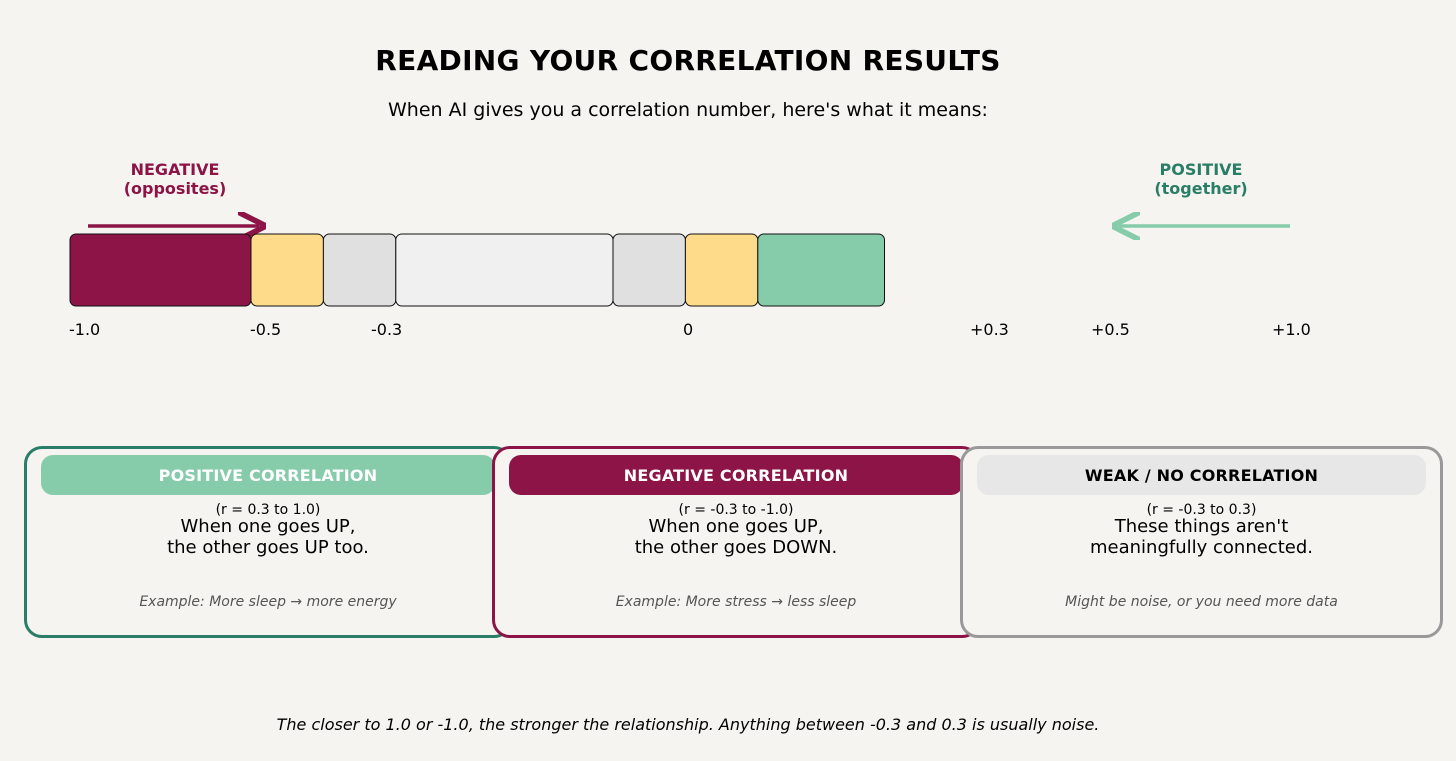 The height and width of the screenshot is (761, 1456). I want to click on scale-tick-label: +0.3, so click(989, 329).